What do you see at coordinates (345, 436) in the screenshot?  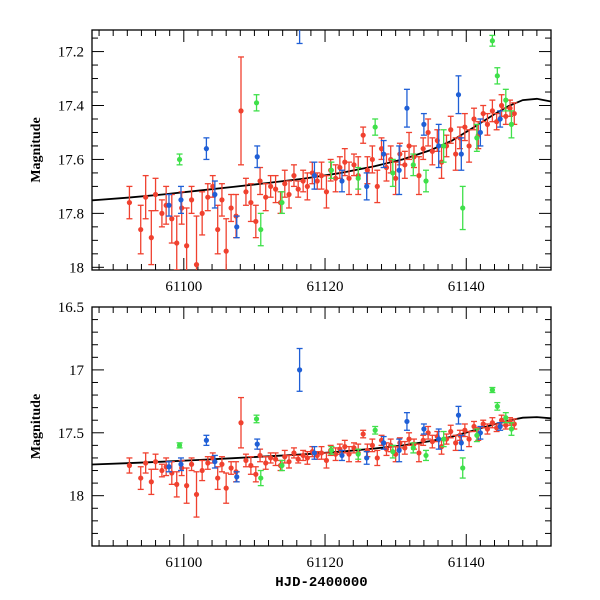 I see `series-green` at bounding box center [345, 436].